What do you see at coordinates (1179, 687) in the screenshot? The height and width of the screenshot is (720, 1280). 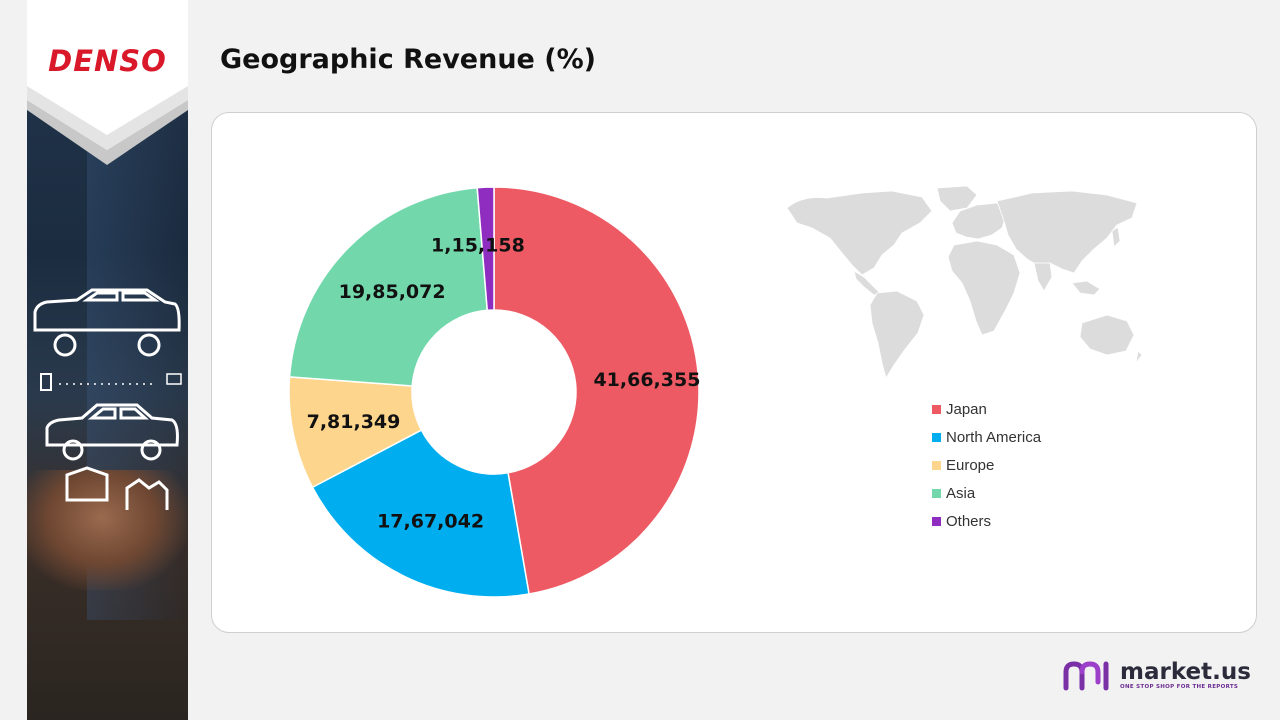 I see `brand-tagline: ONE STOP SHOP FOR THE REPORTS` at bounding box center [1179, 687].